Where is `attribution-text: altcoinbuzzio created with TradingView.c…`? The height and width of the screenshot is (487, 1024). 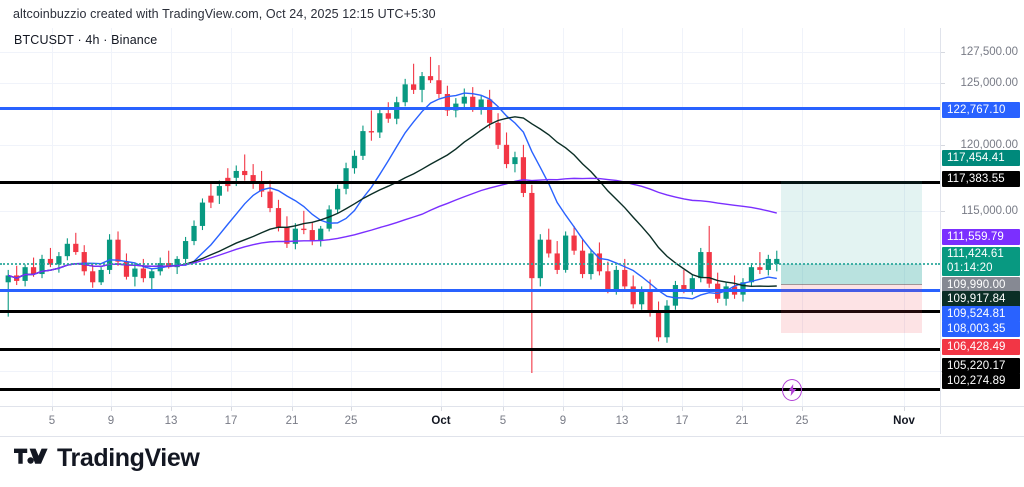
attribution-text: altcoinbuzzio created with TradingView.c… is located at coordinates (224, 14).